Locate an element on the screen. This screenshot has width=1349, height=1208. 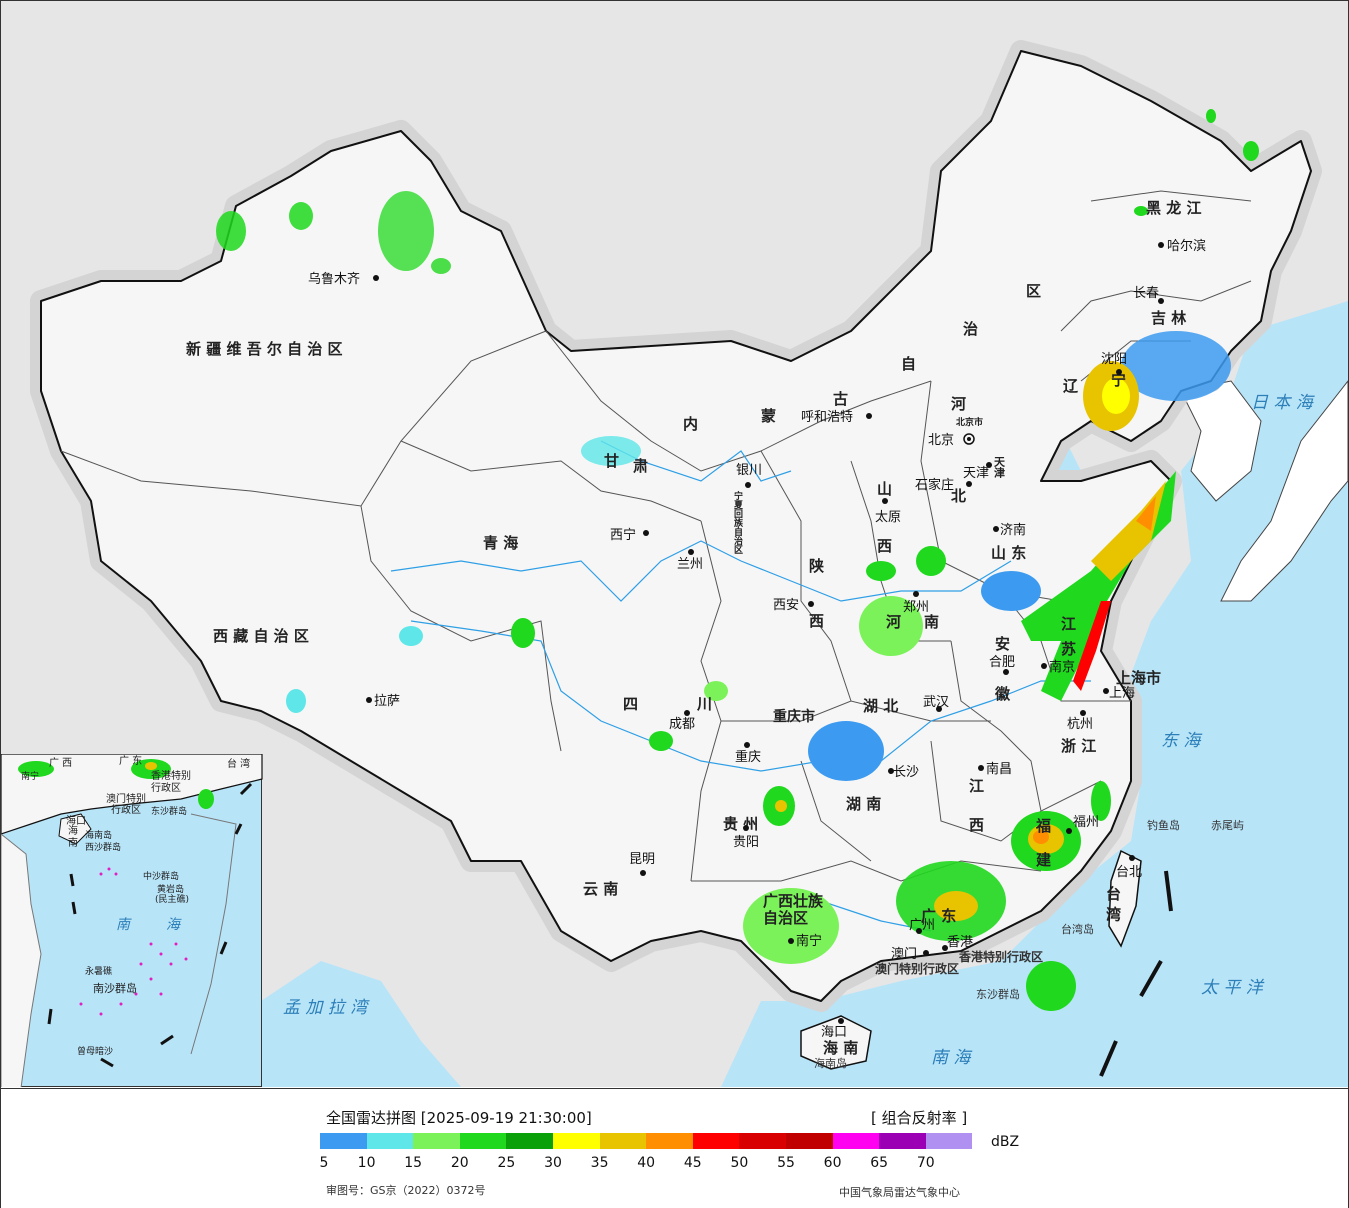
city-label: 银川 is located at coordinates (749, 470).